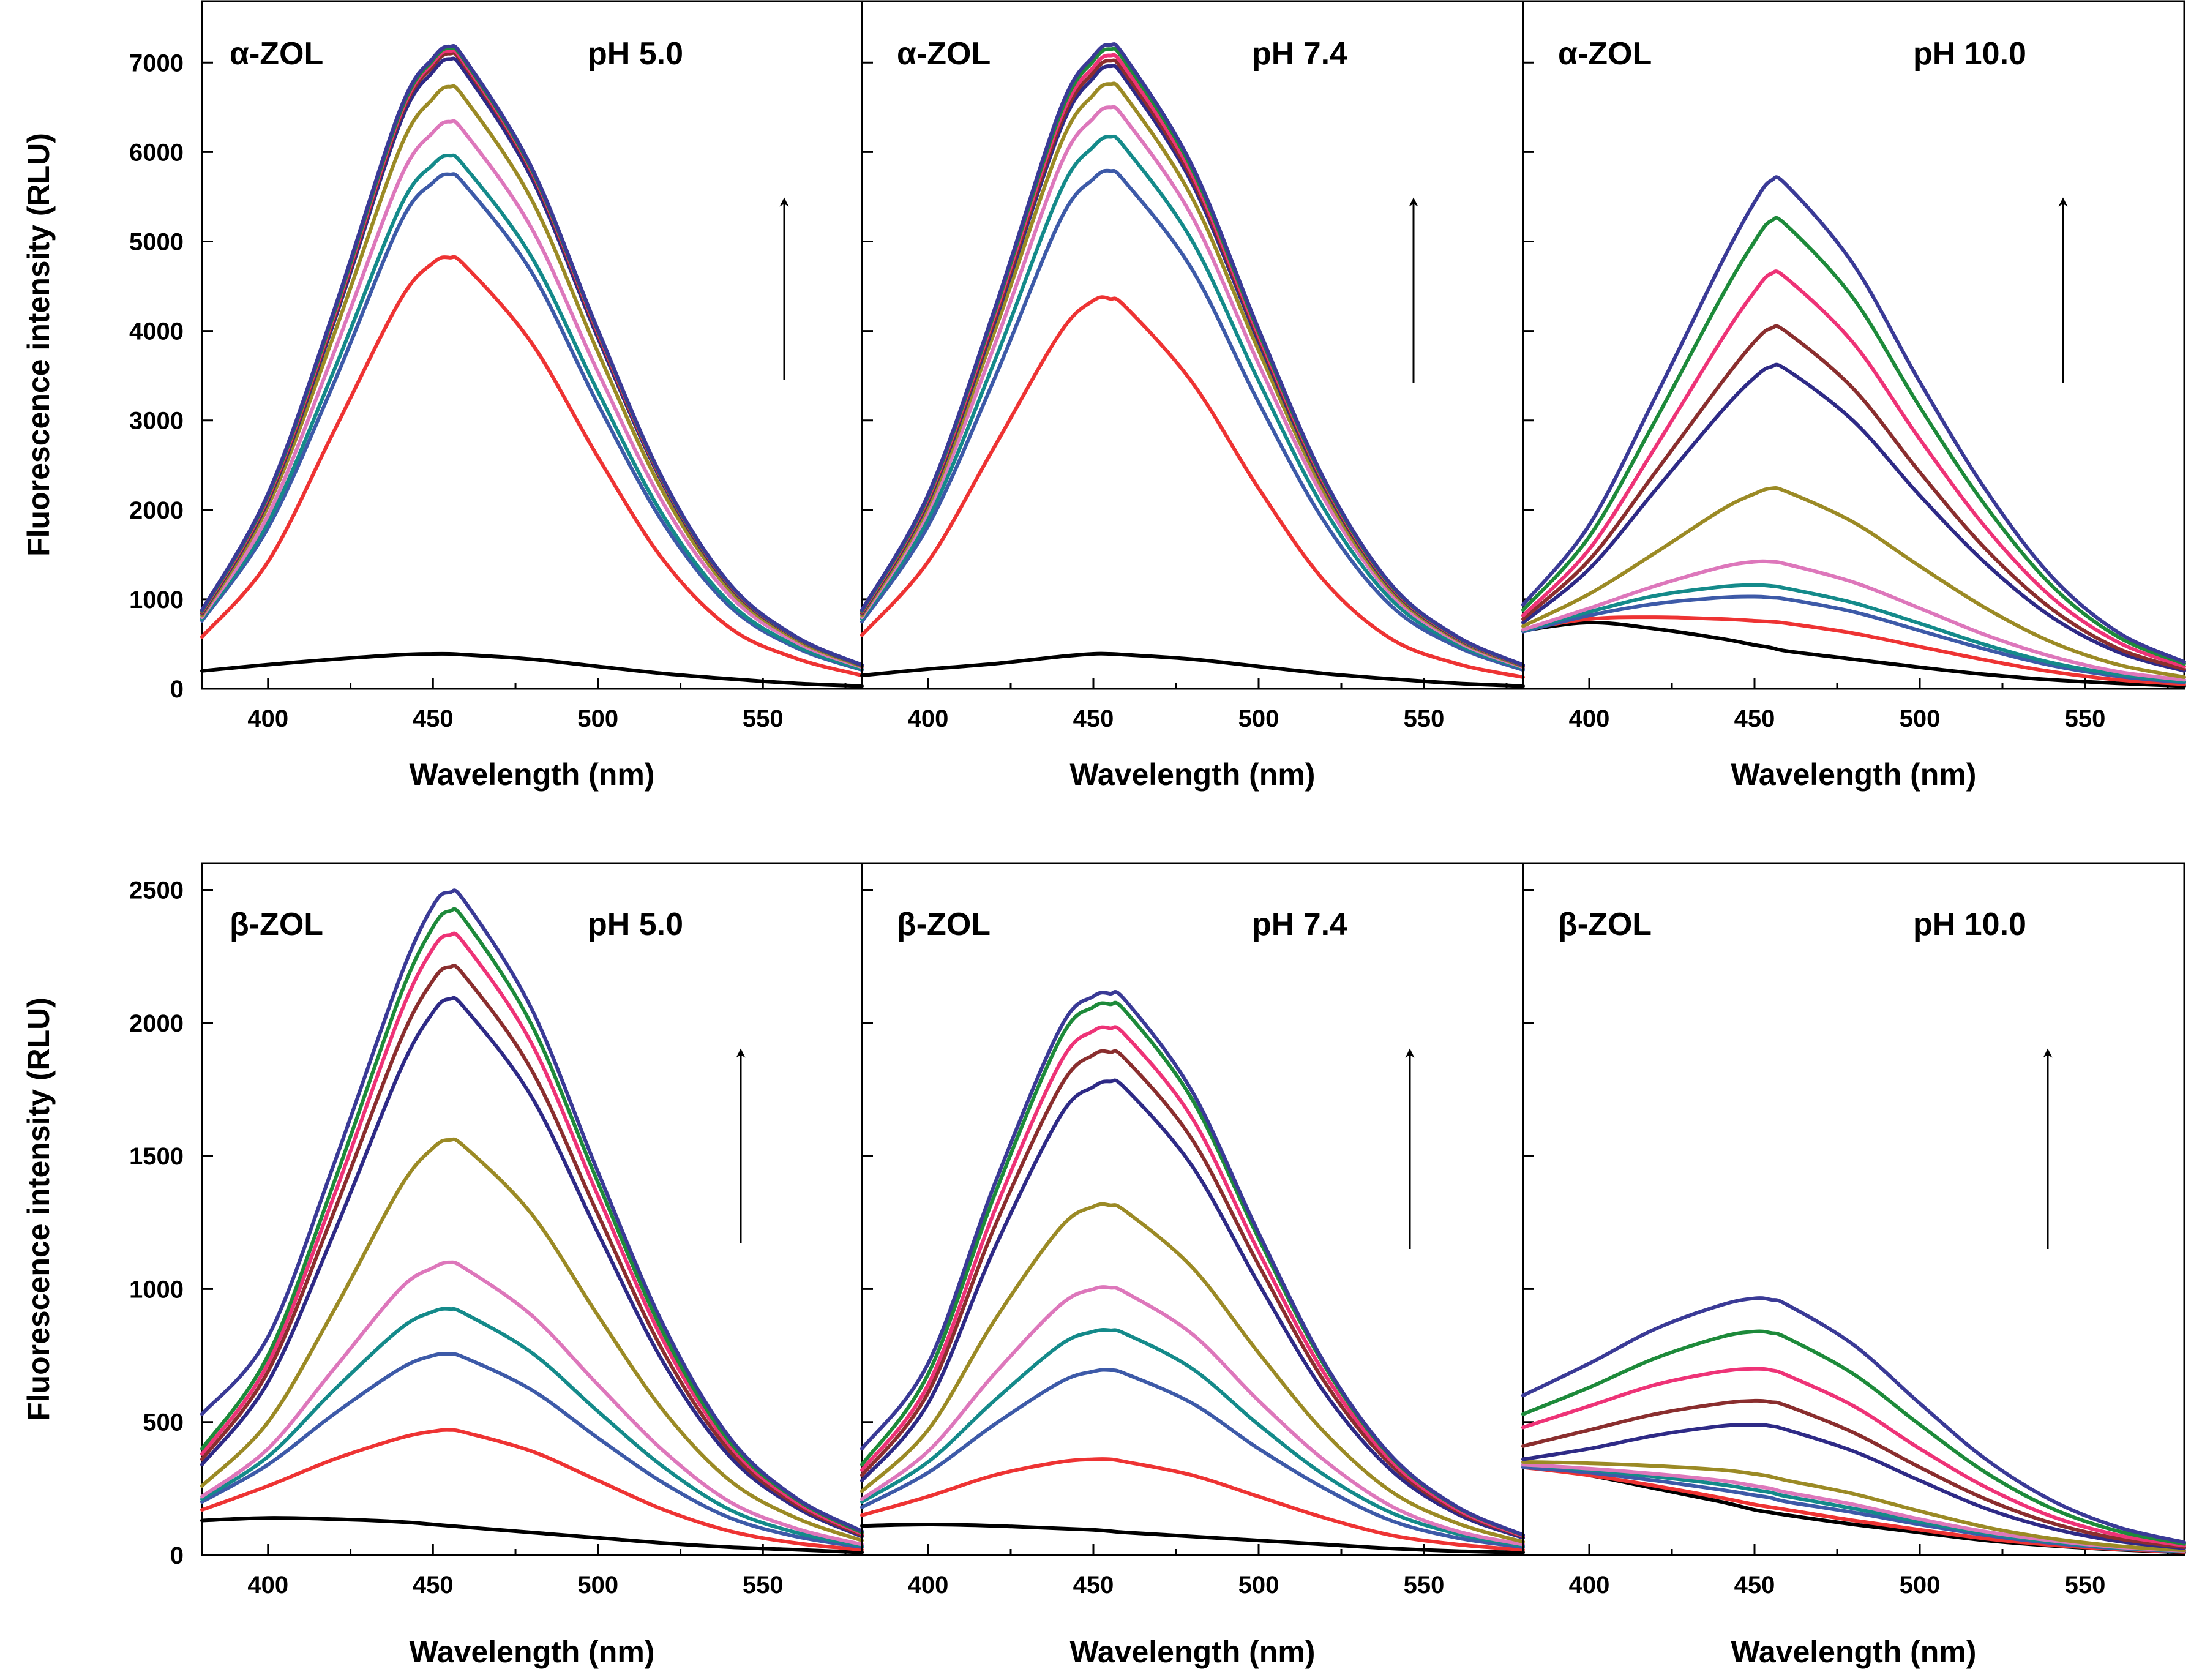 The image size is (2191, 1680). Describe the element at coordinates (156, 421) in the screenshot. I see `y-tick-label: 3000` at that location.